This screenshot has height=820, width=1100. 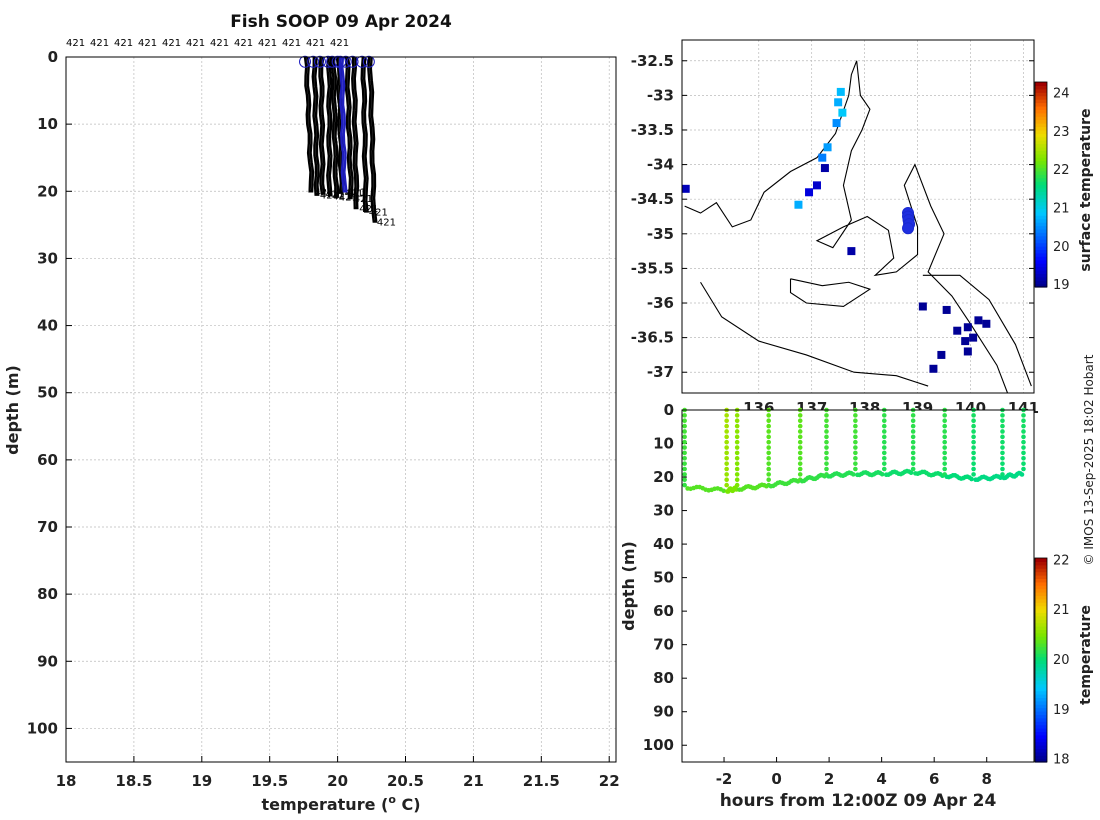 What do you see at coordinates (858, 586) in the screenshot?
I see `section-plot-area` at bounding box center [858, 586].